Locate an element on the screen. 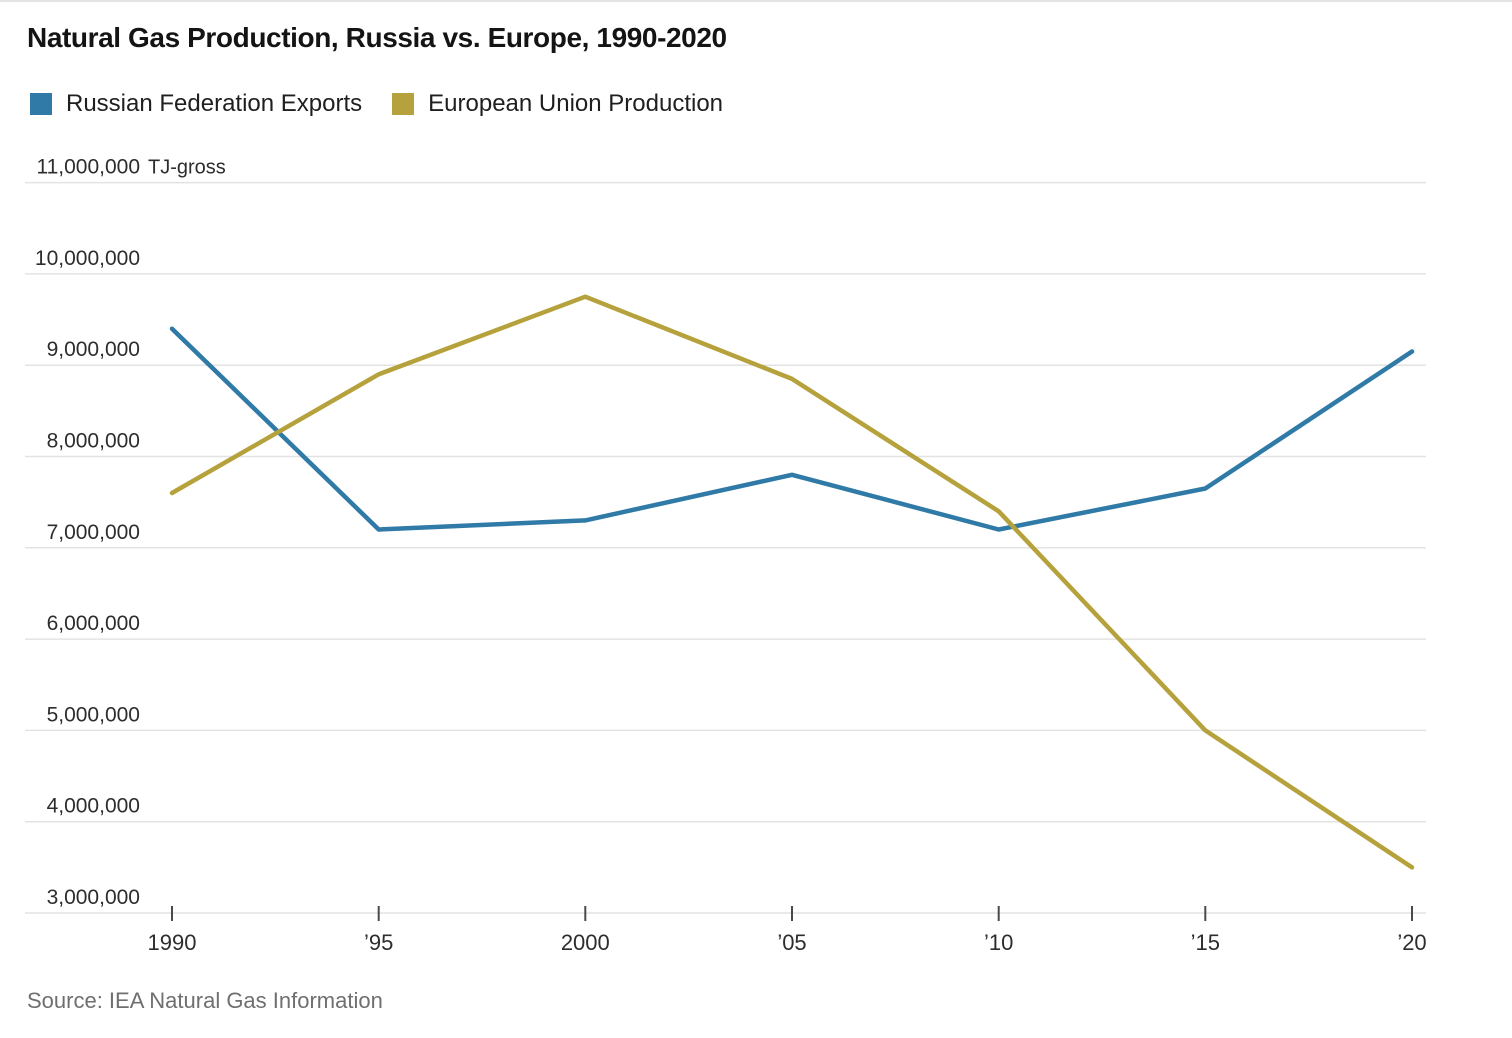 The height and width of the screenshot is (1038, 1512). x-axis-tick-label: ’15 is located at coordinates (1205, 942).